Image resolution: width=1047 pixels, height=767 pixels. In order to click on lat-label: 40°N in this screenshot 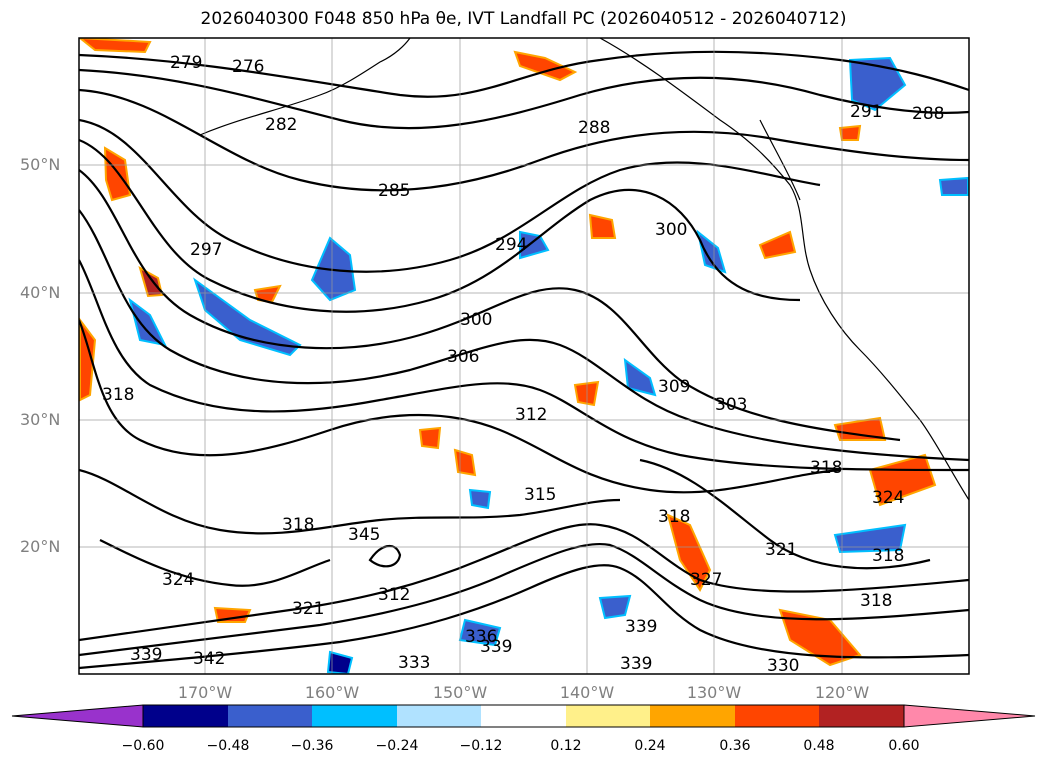, I will do `click(40, 292)`.